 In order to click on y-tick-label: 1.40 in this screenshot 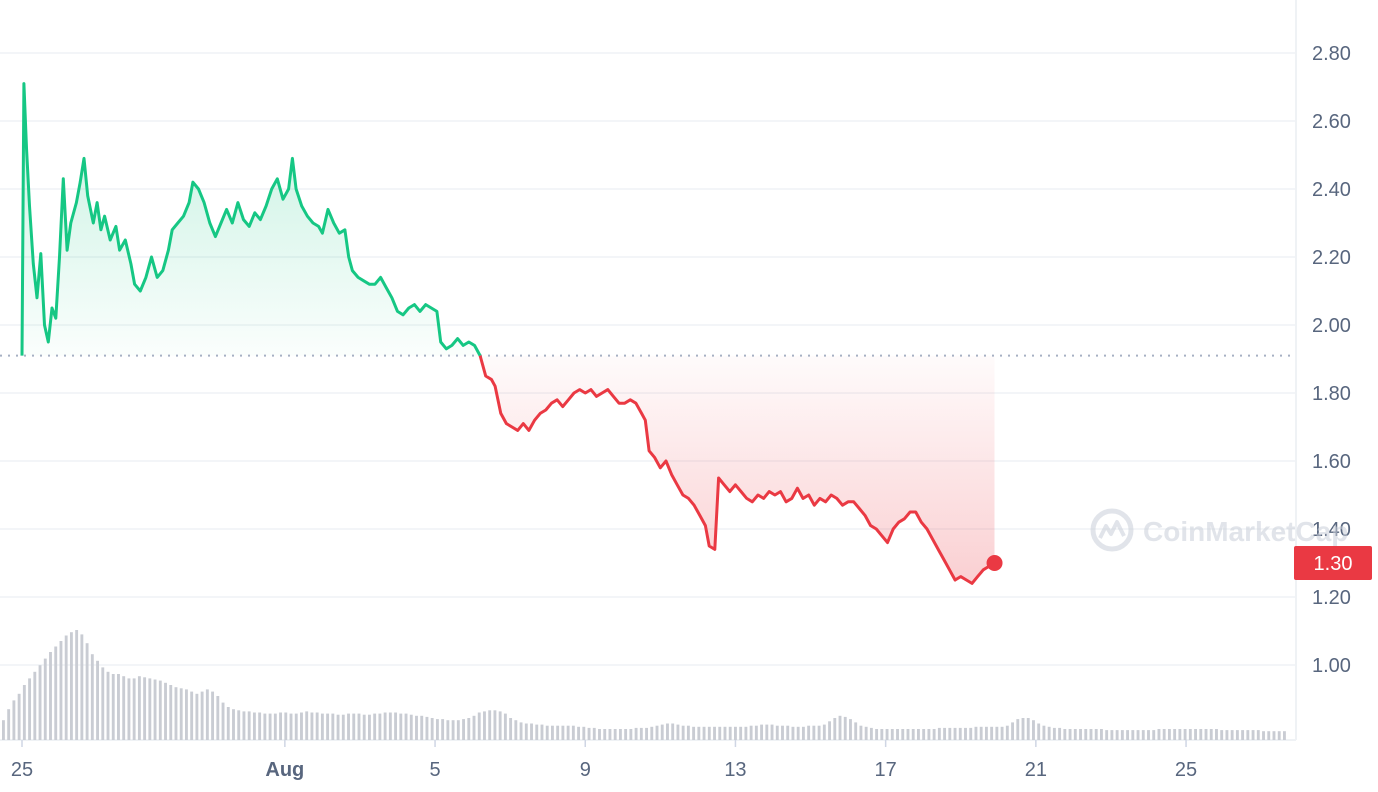, I will do `click(1331, 530)`.